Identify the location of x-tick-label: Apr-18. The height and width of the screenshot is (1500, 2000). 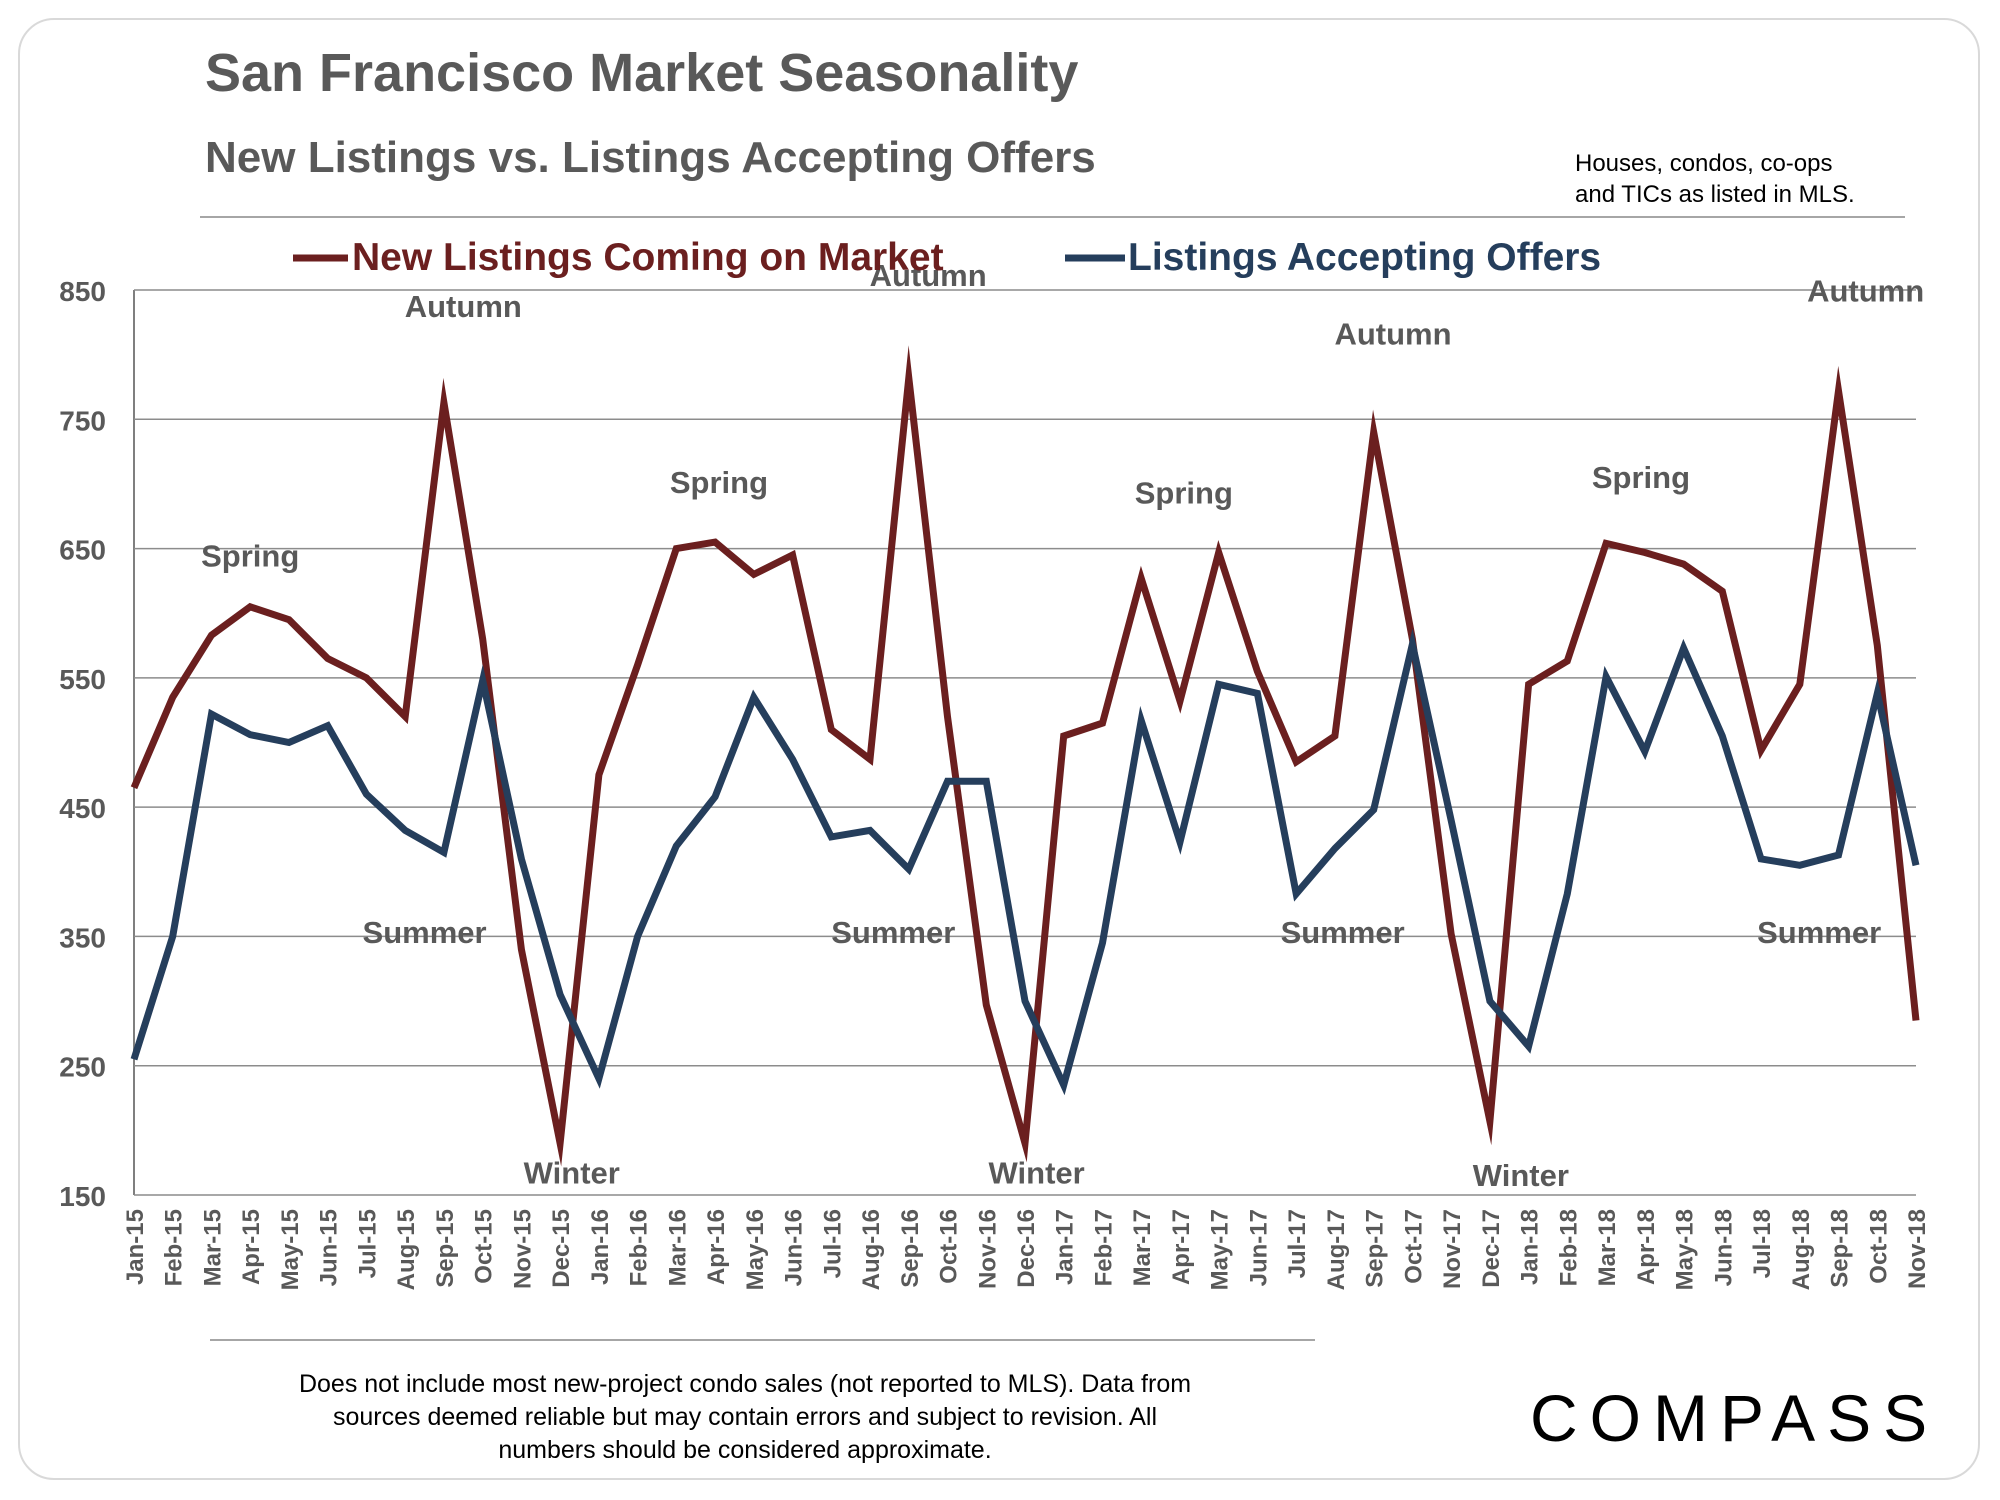
(1646, 1247).